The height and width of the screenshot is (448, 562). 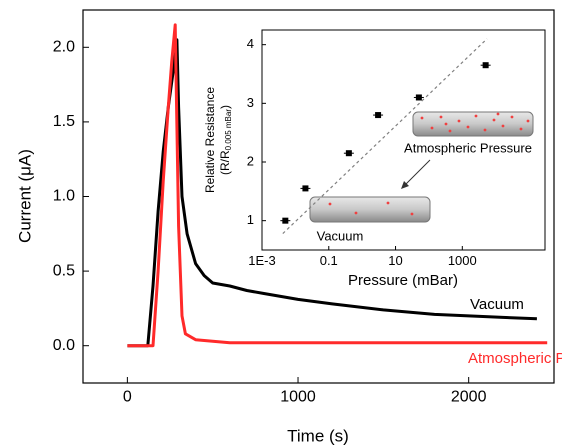 What do you see at coordinates (497, 304) in the screenshot?
I see `series-label: Vacuum` at bounding box center [497, 304].